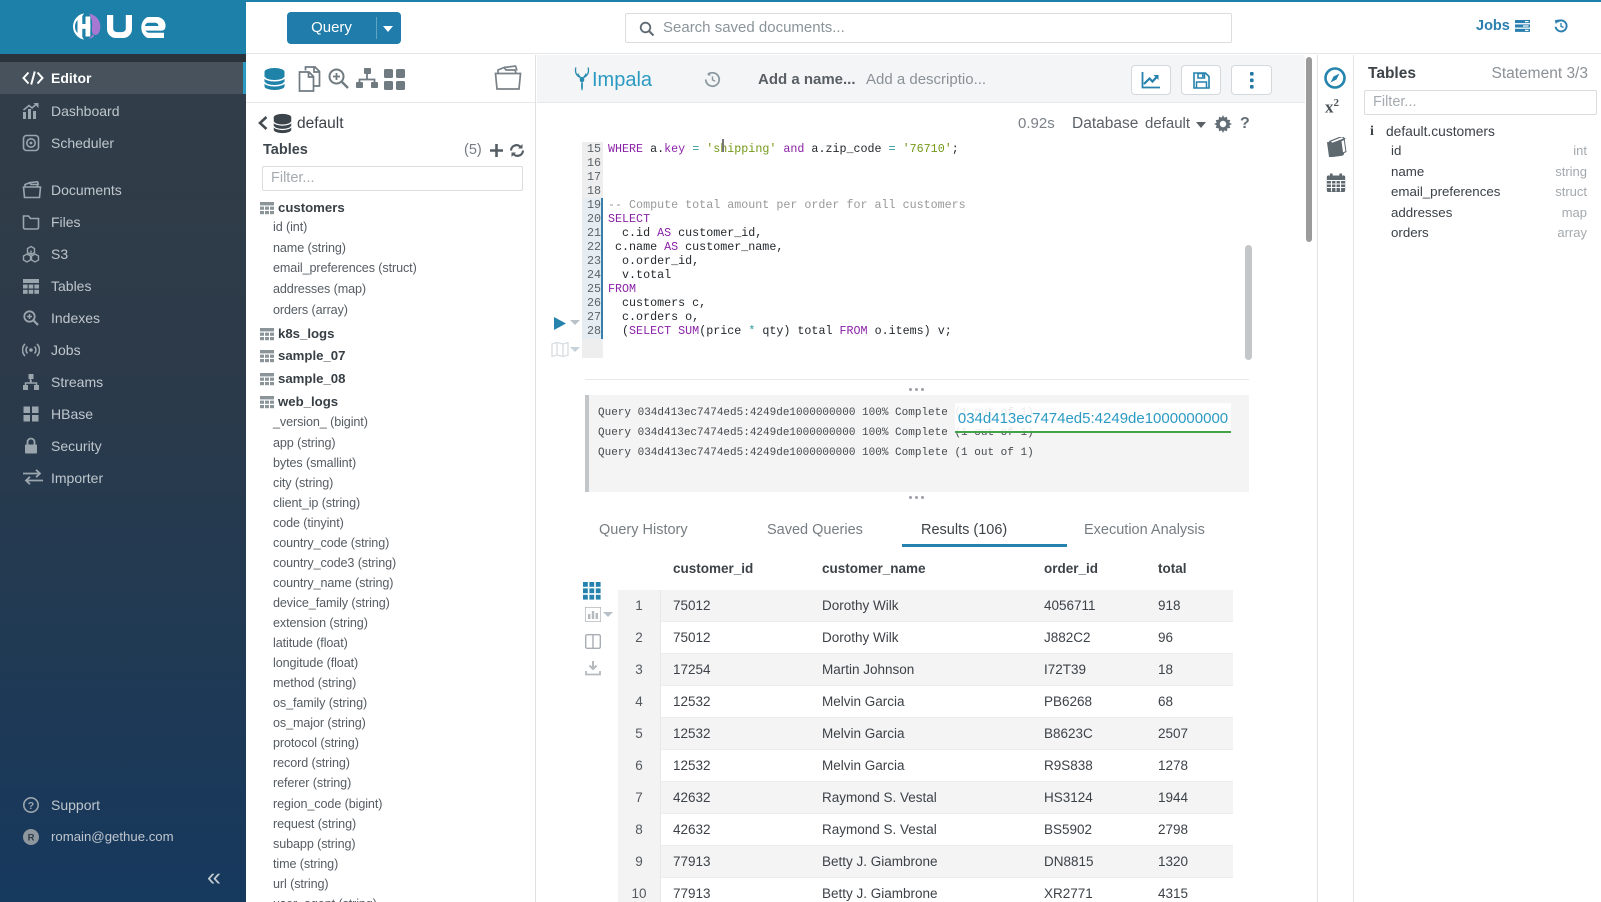 This screenshot has height=902, width=1601. Describe the element at coordinates (31, 838) in the screenshot. I see `svg-text: R` at that location.